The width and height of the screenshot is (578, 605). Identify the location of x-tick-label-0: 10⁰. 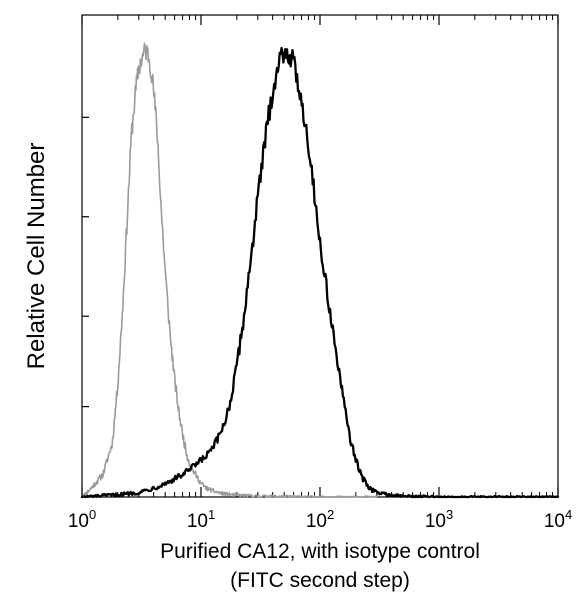
(82, 519).